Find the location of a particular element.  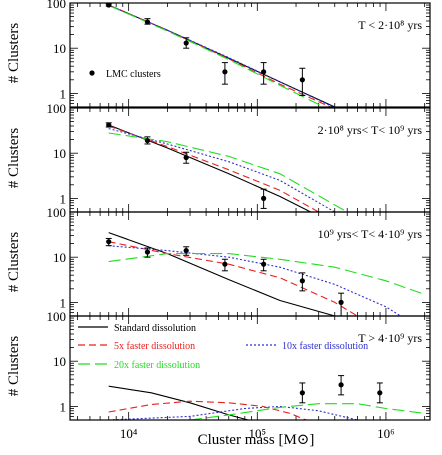

x-tick-label: 10⁴ is located at coordinates (129, 433).